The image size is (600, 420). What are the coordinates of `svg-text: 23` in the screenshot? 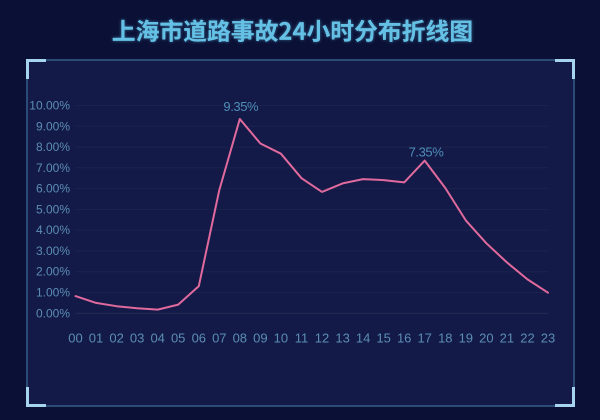 It's located at (548, 338).